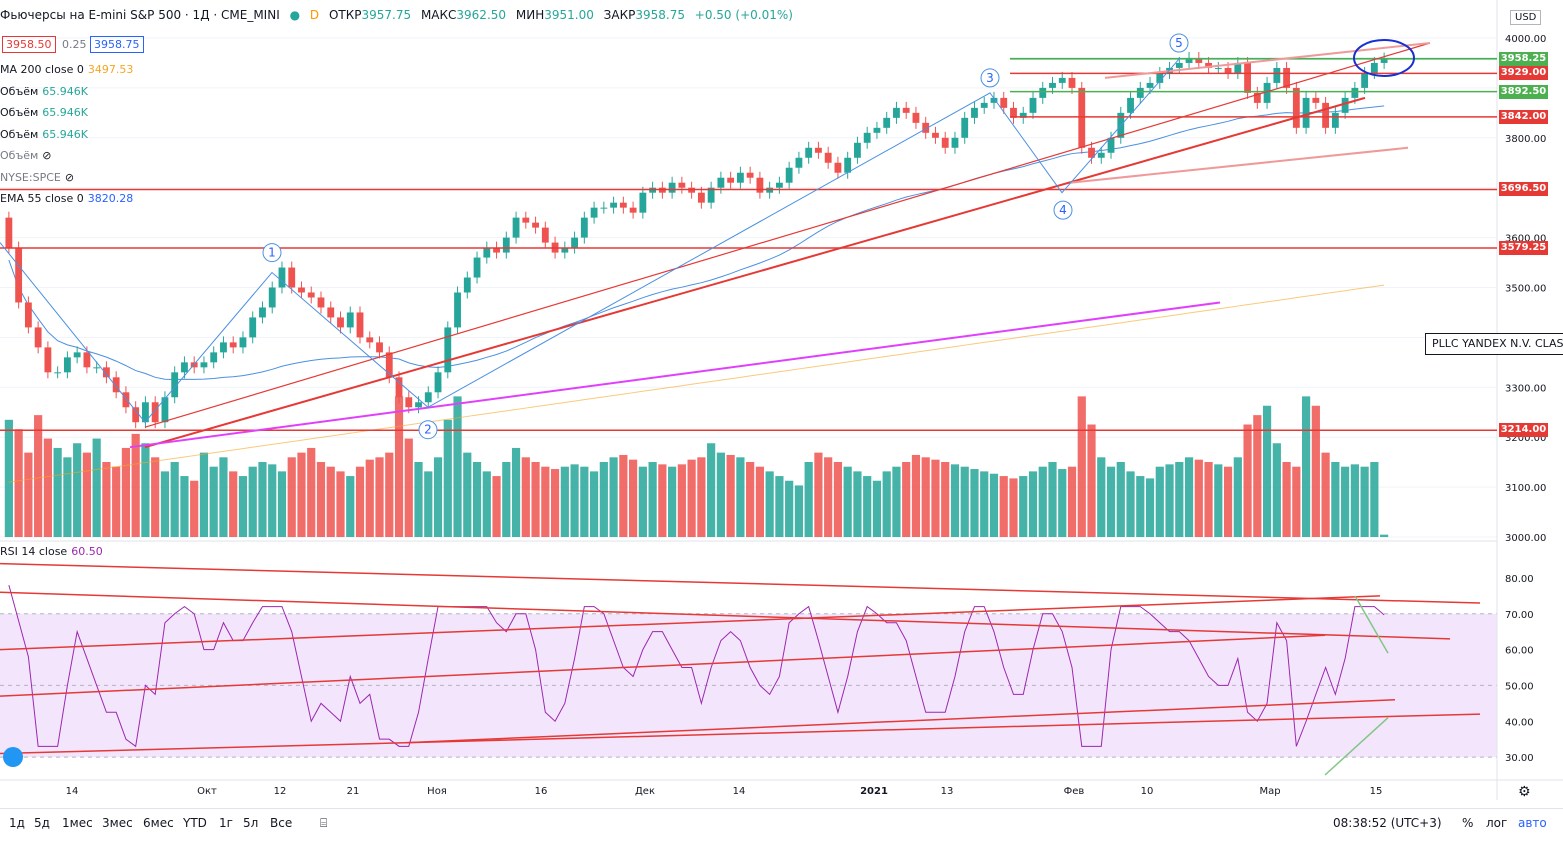 This screenshot has height=844, width=1563. Describe the element at coordinates (17, 823) in the screenshot. I see `range-1d: 1д` at that location.